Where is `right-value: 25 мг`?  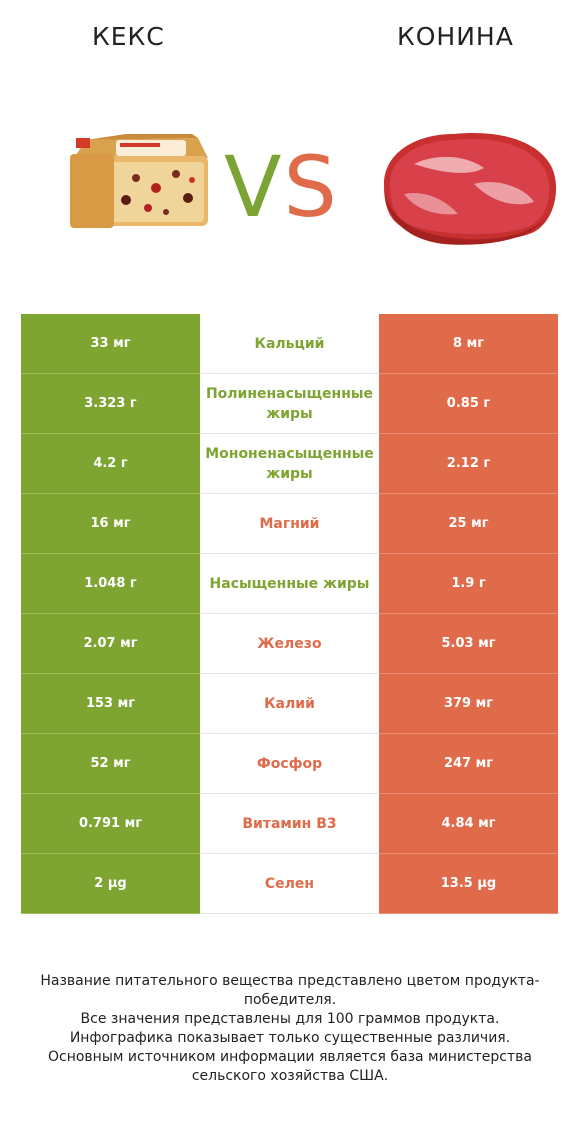
right-value: 25 мг is located at coordinates (468, 524).